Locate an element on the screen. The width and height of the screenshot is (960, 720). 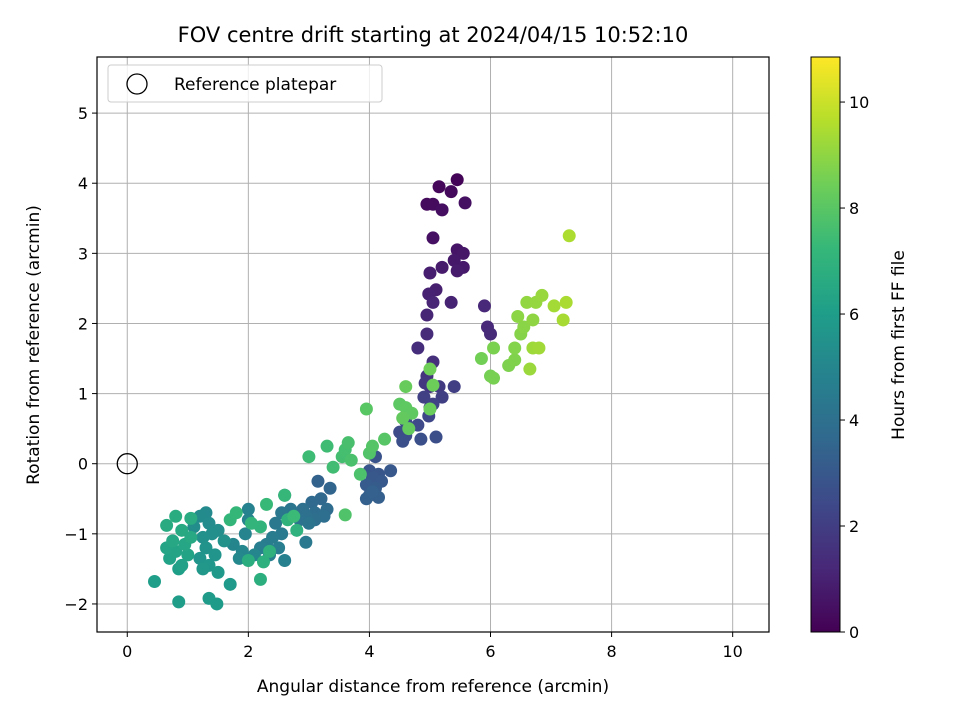
x-tick-label: 6 is located at coordinates (490, 651).